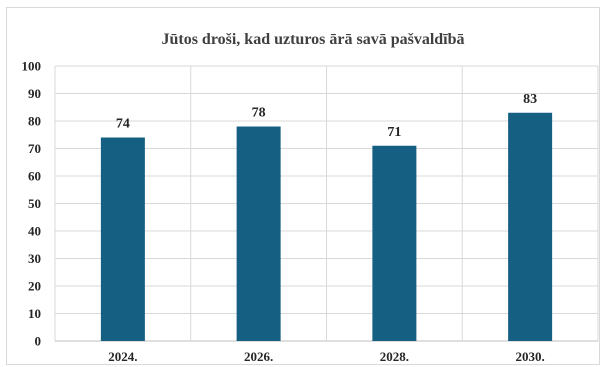 This screenshot has width=608, height=367. What do you see at coordinates (326, 356) in the screenshot?
I see `x-axis: 2024. 2026. 2028. 2030.` at bounding box center [326, 356].